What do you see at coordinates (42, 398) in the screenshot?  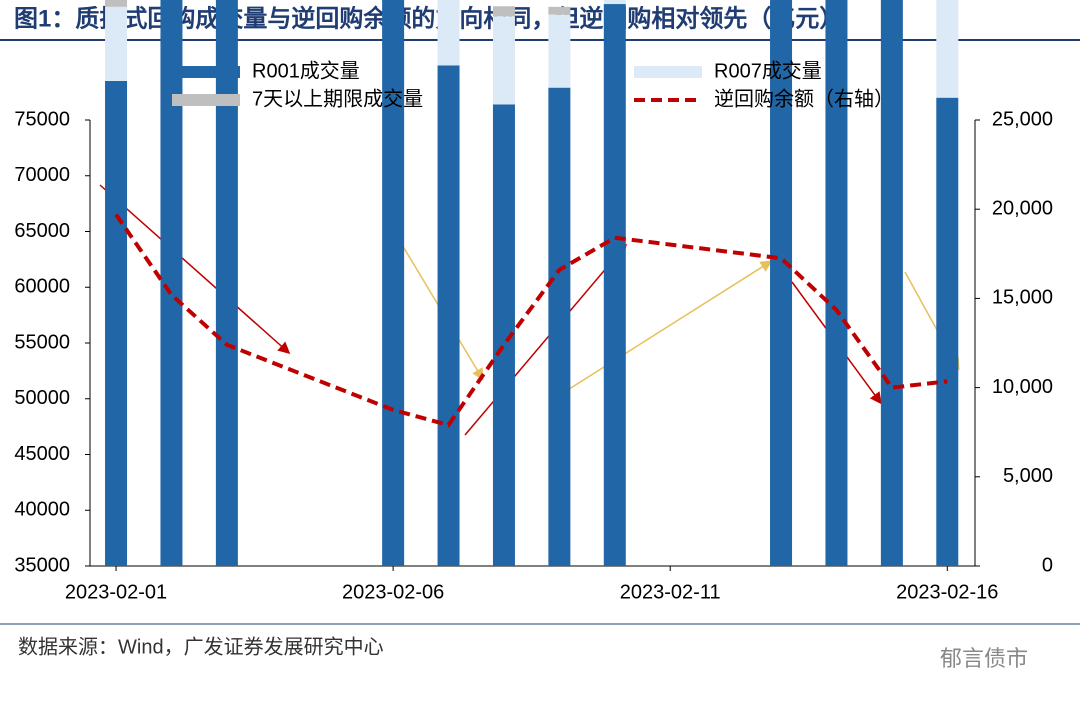 I see `y-tick-label: 50000` at bounding box center [42, 398].